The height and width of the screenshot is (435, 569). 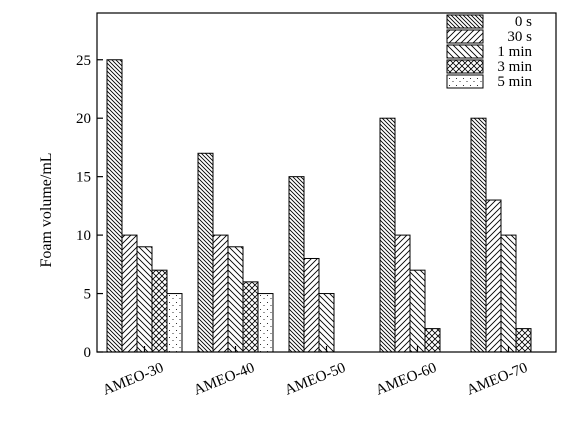 What do you see at coordinates (129, 293) in the screenshot?
I see `bar-ameo-30-30s` at bounding box center [129, 293].